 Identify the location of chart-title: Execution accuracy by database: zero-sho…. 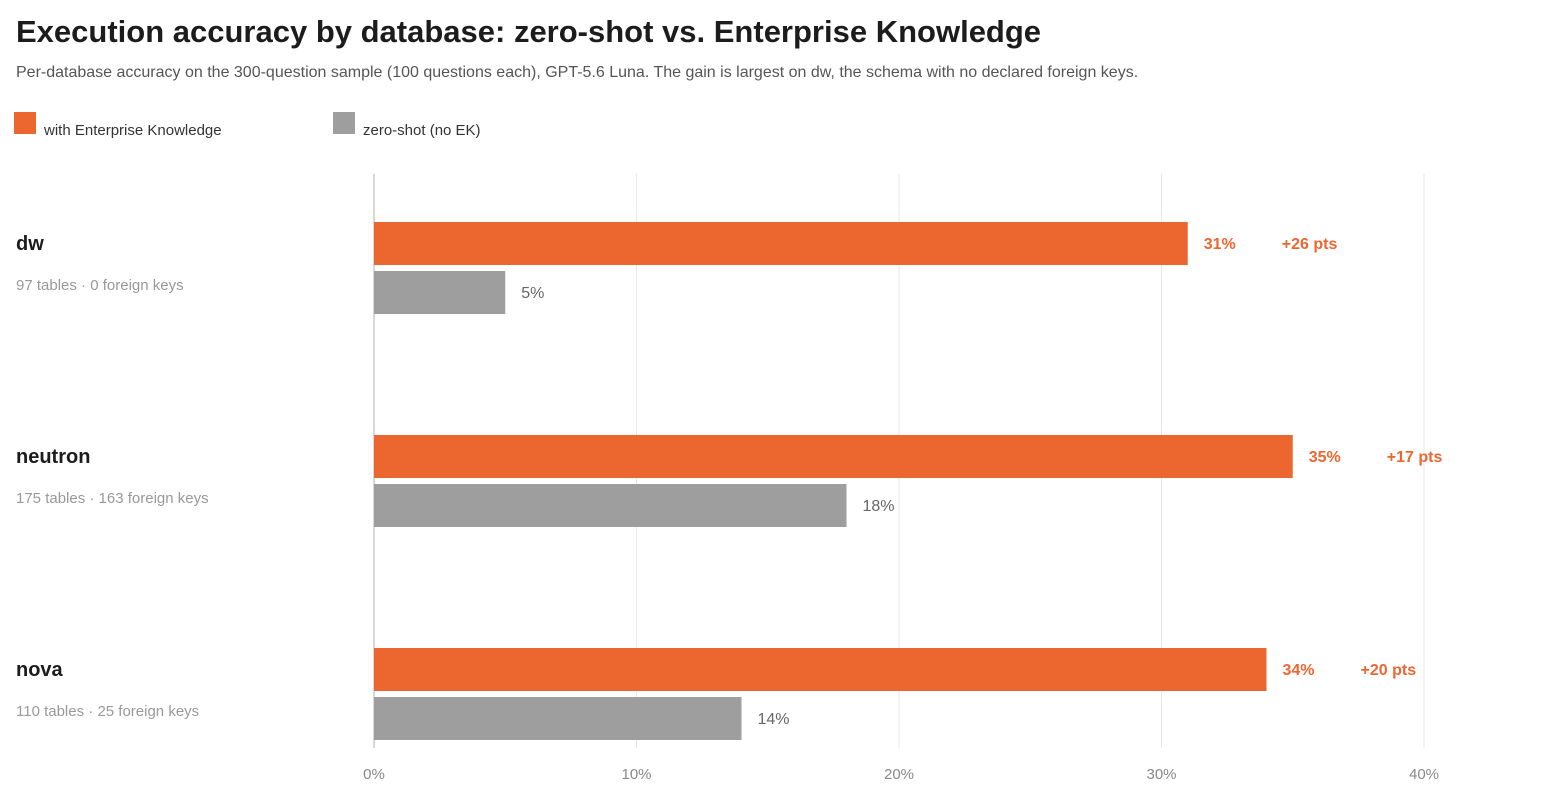
(529, 31).